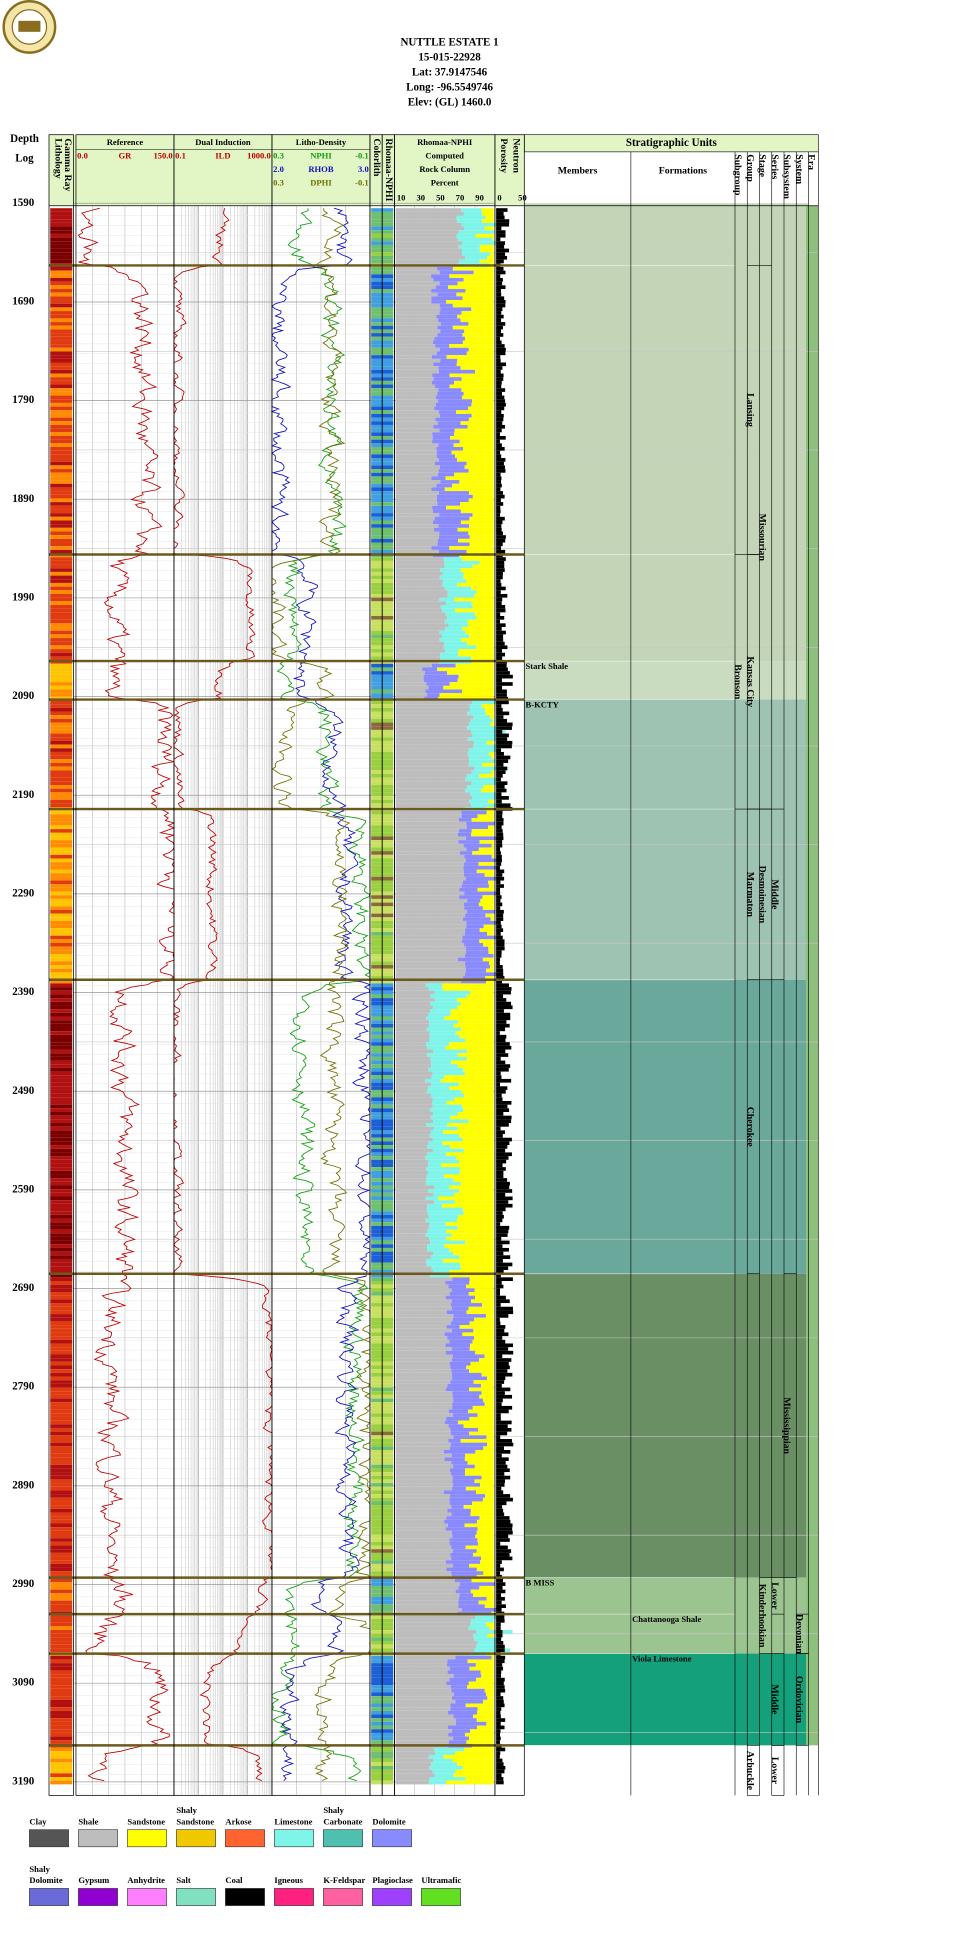  What do you see at coordinates (798, 1634) in the screenshot?
I see `strat-label: Devonian` at bounding box center [798, 1634].